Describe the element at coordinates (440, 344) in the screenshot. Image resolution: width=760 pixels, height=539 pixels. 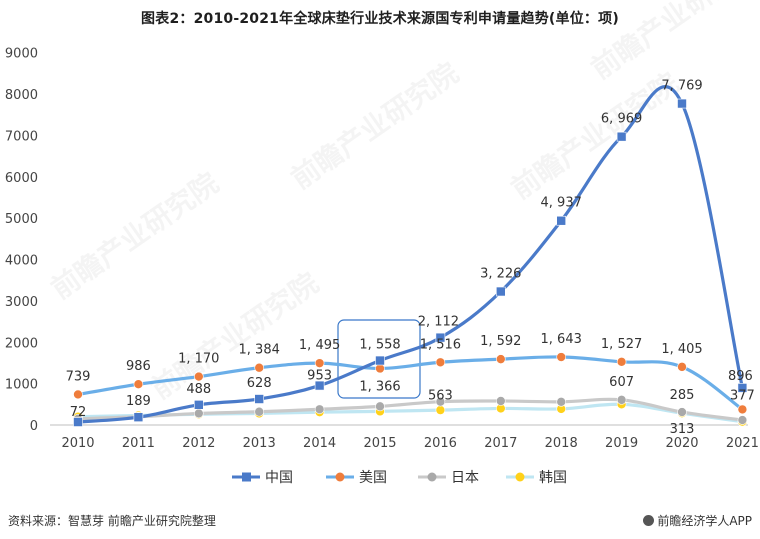
I see `data-label: 1, 516` at that location.